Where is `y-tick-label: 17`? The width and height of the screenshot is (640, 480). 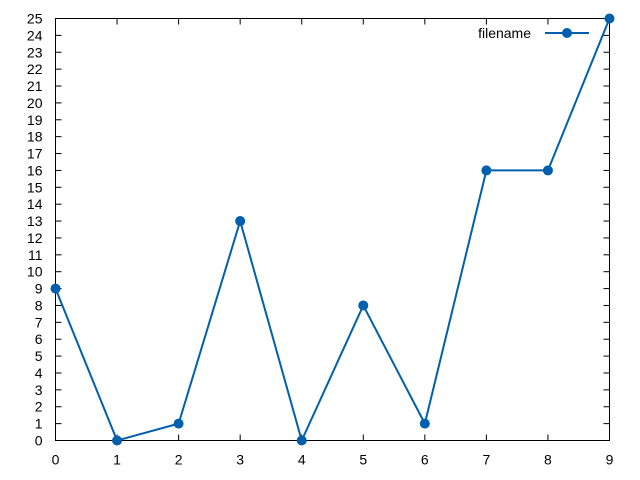 y-tick-label: 17 is located at coordinates (35, 154).